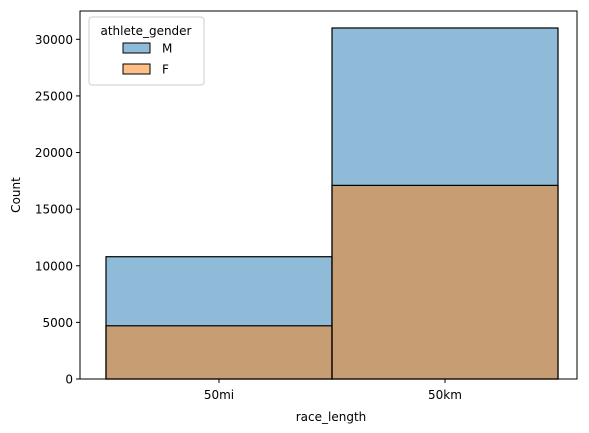 This screenshot has height=433, width=589. Describe the element at coordinates (54, 210) in the screenshot. I see `y-tick-label: 15000` at that location.